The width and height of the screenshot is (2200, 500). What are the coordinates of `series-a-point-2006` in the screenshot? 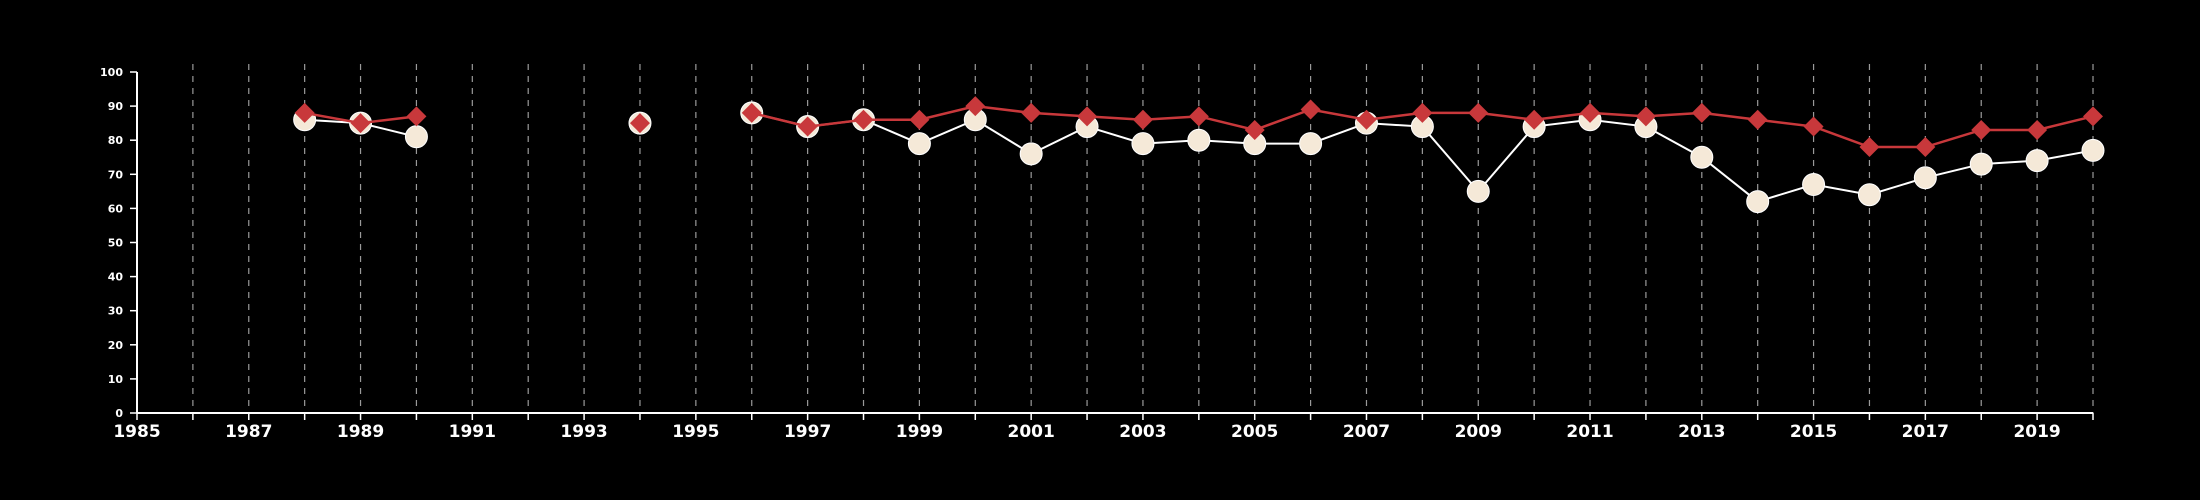 It's located at (1311, 144).